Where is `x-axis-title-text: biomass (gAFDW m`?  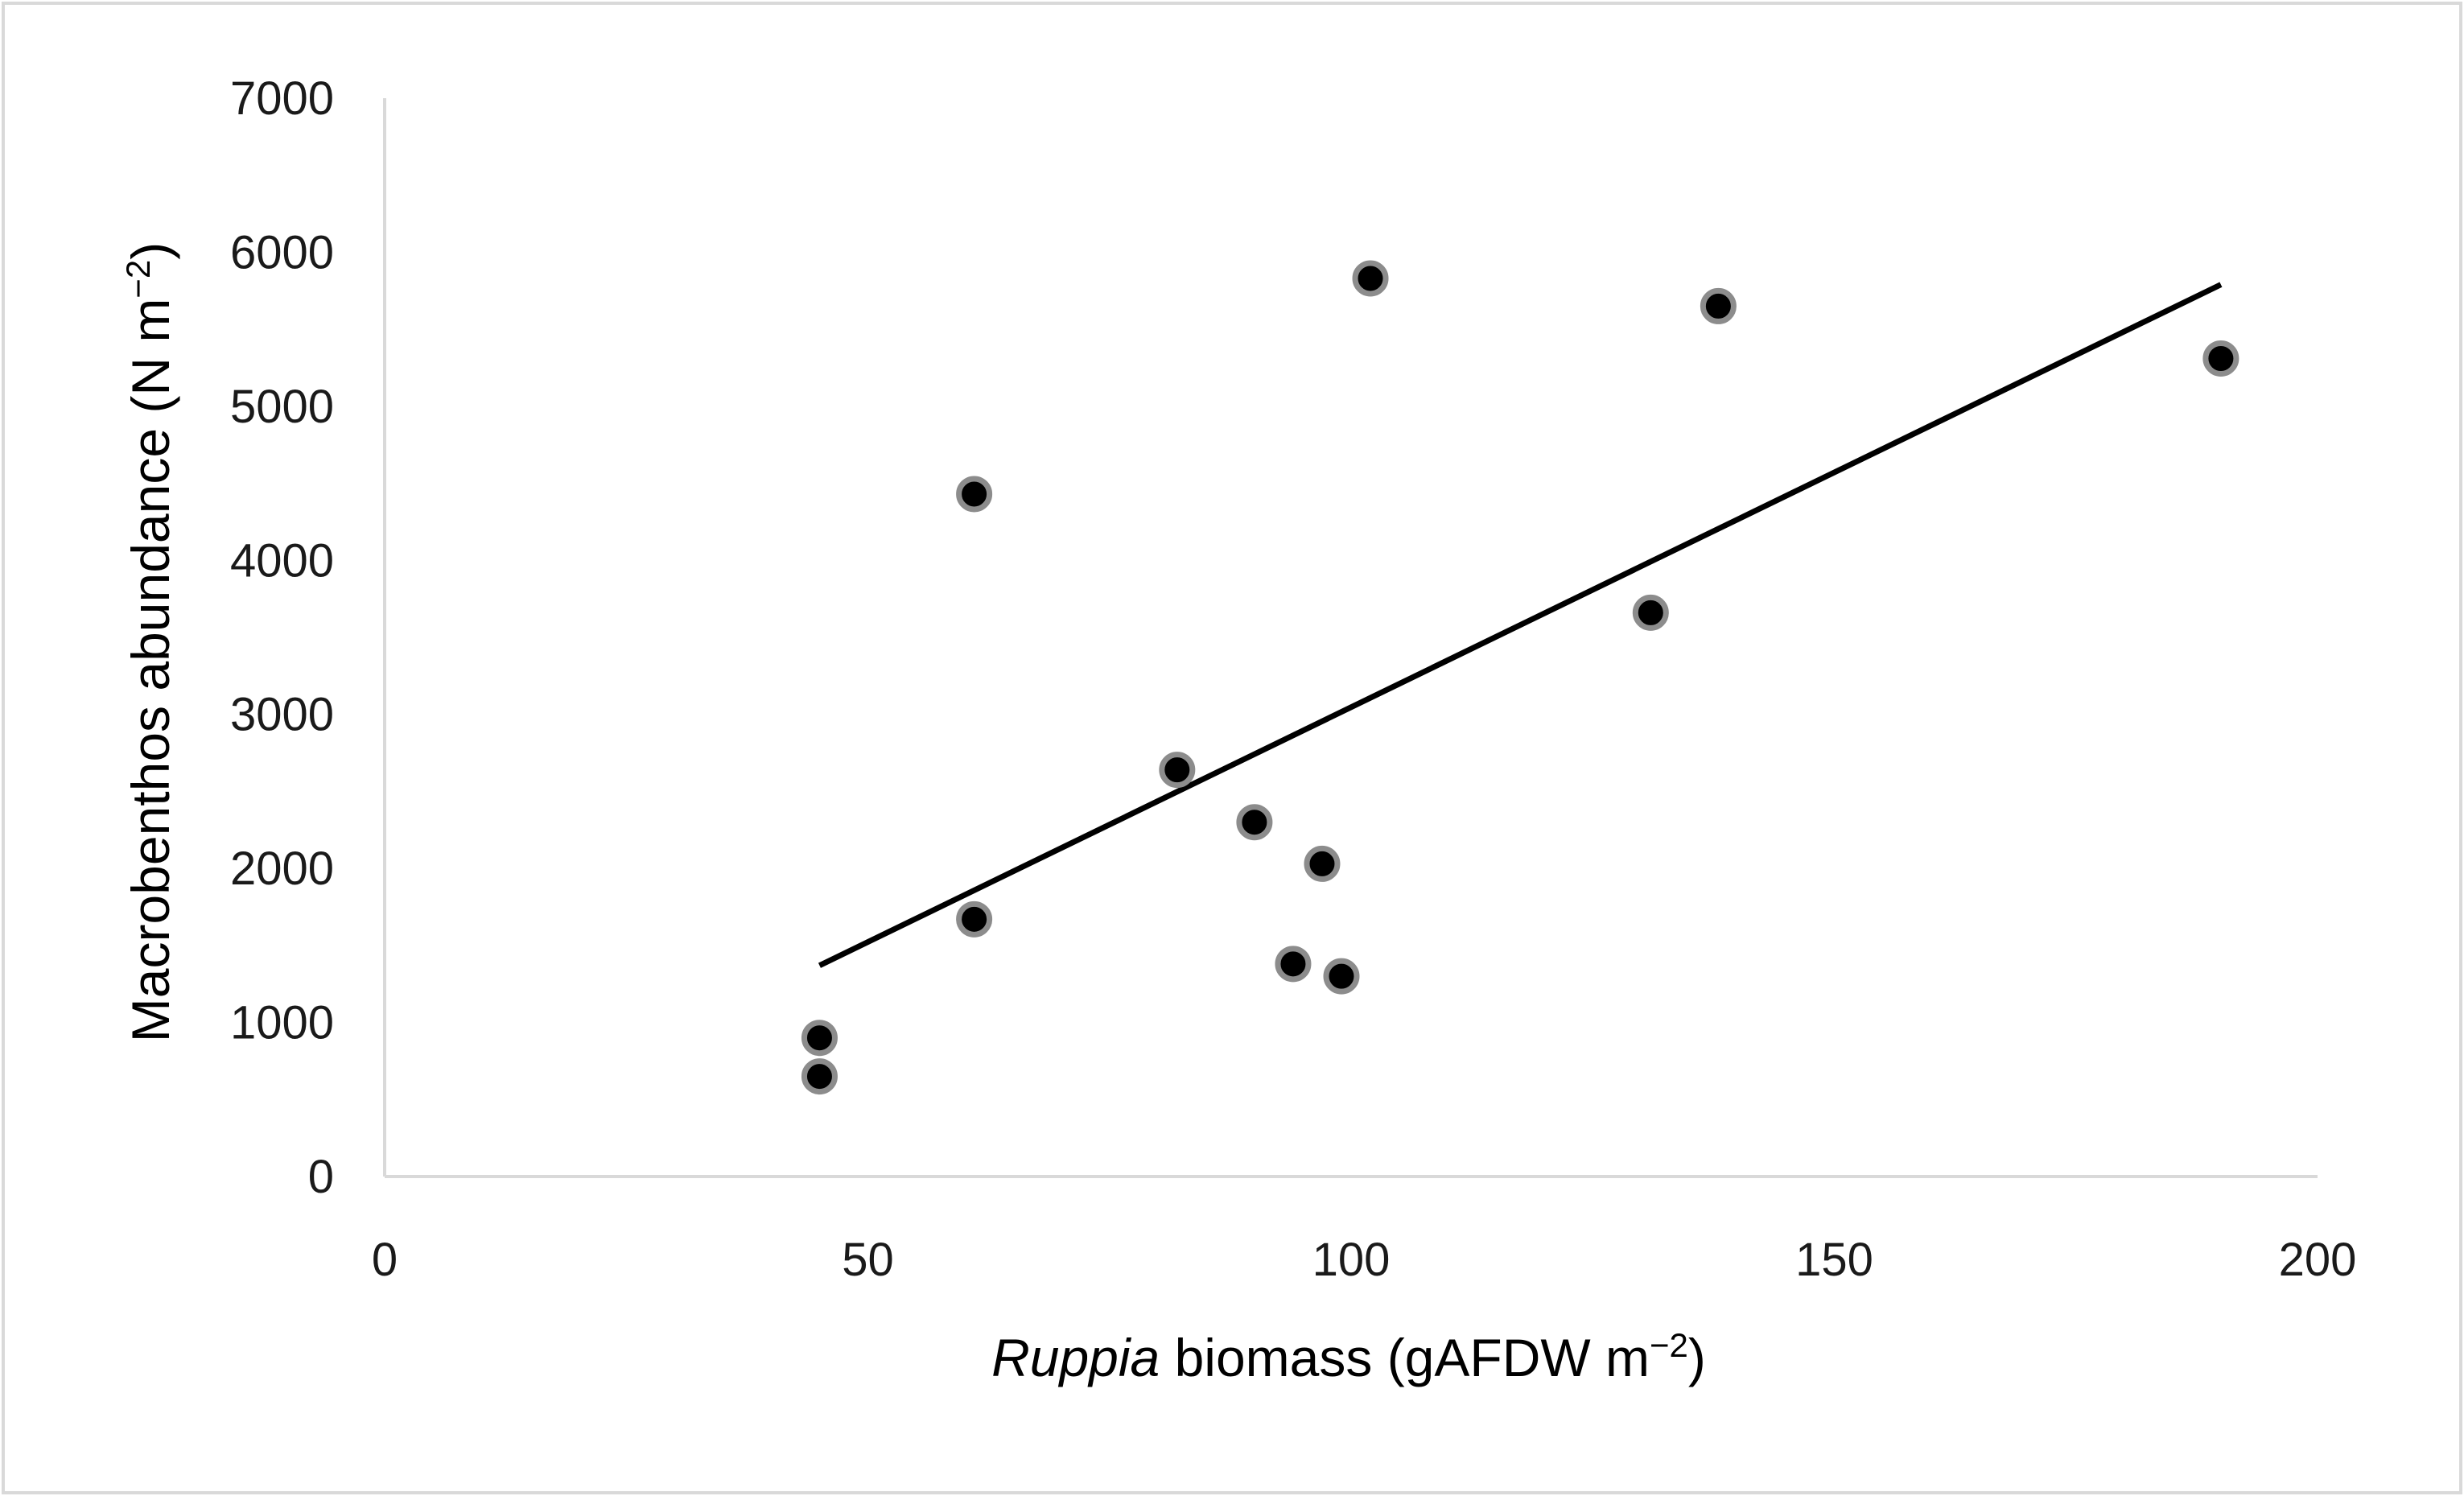
x-axis-title-text: biomass (gAFDW m is located at coordinates (1405, 1357).